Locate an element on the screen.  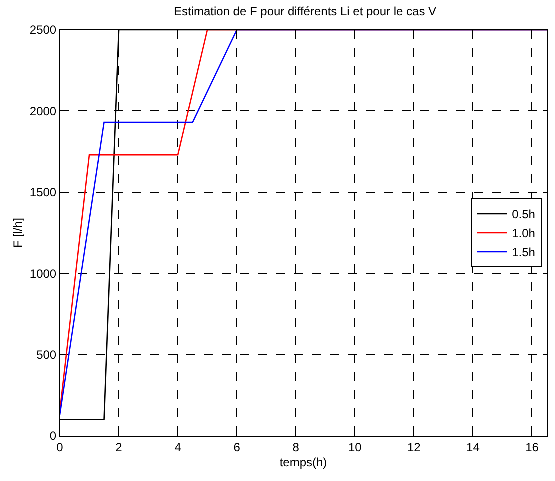
chart-title: Estimation de F pour différents Li et pour le cas V is located at coordinates (305, 11).